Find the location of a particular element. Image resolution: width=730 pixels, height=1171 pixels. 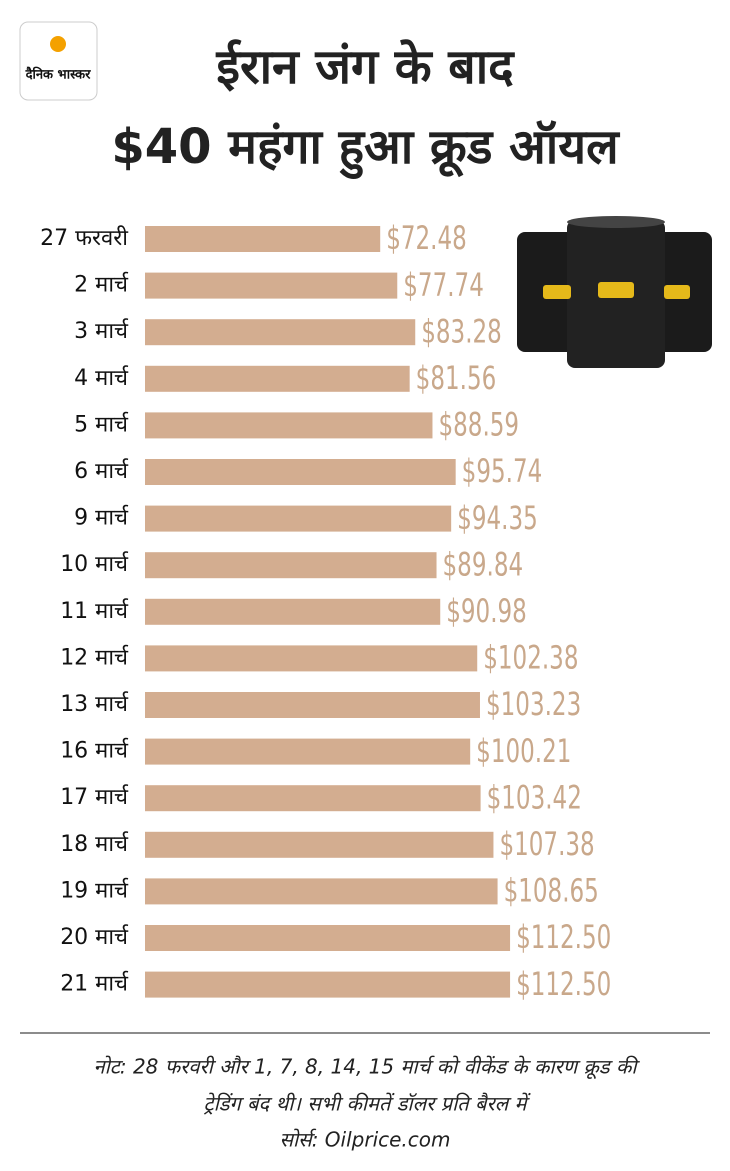

category-label: 27 फरवरी is located at coordinates (84, 238).